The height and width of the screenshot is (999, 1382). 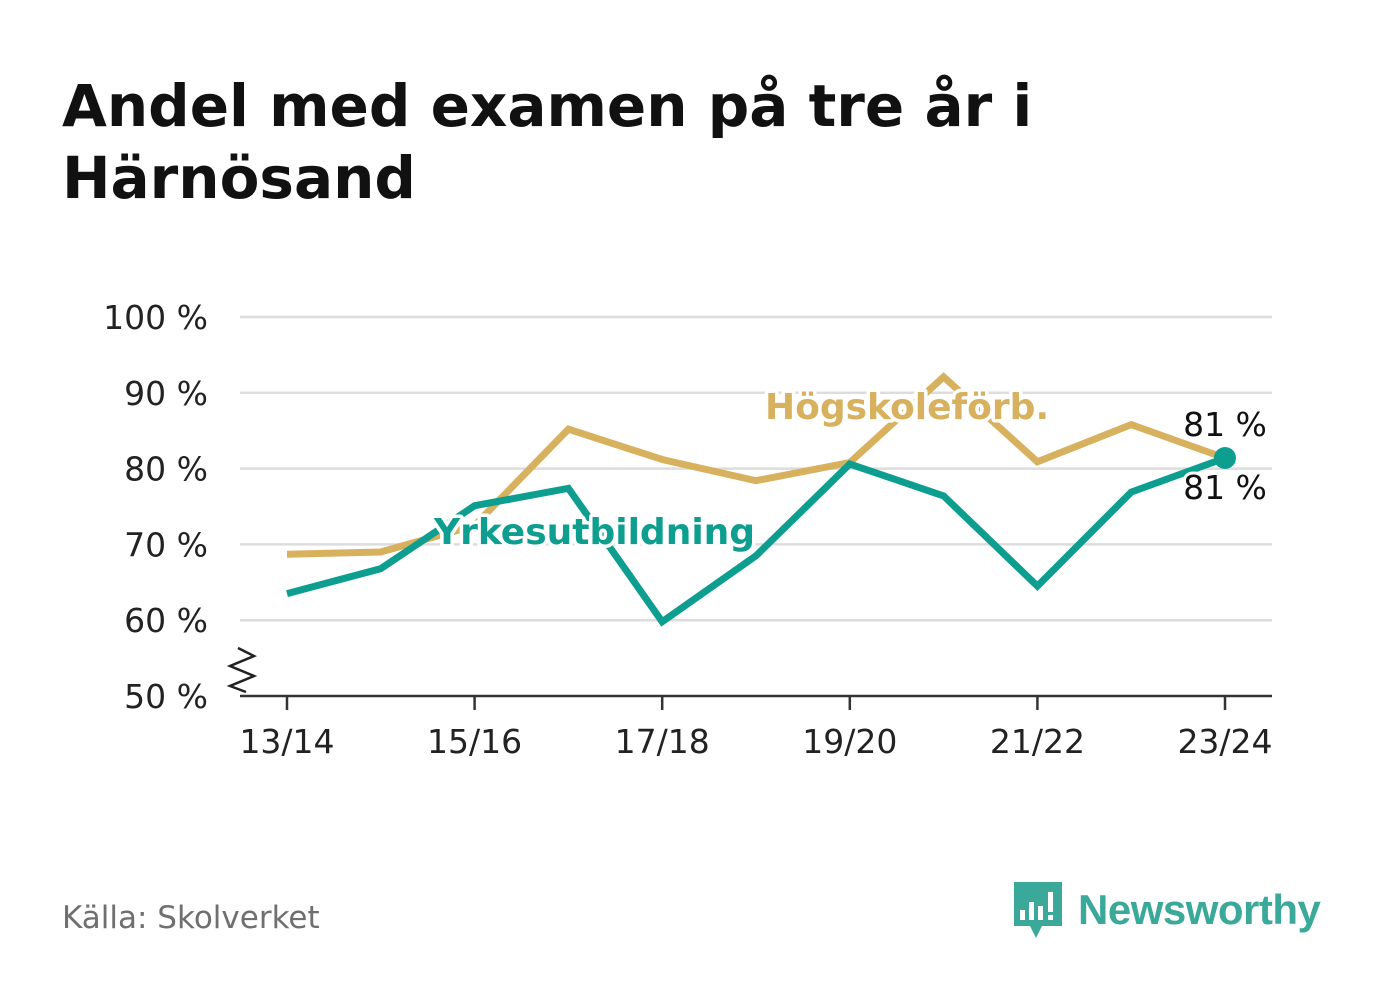 I want to click on brand-logo: Newsworthy, so click(x=1166, y=910).